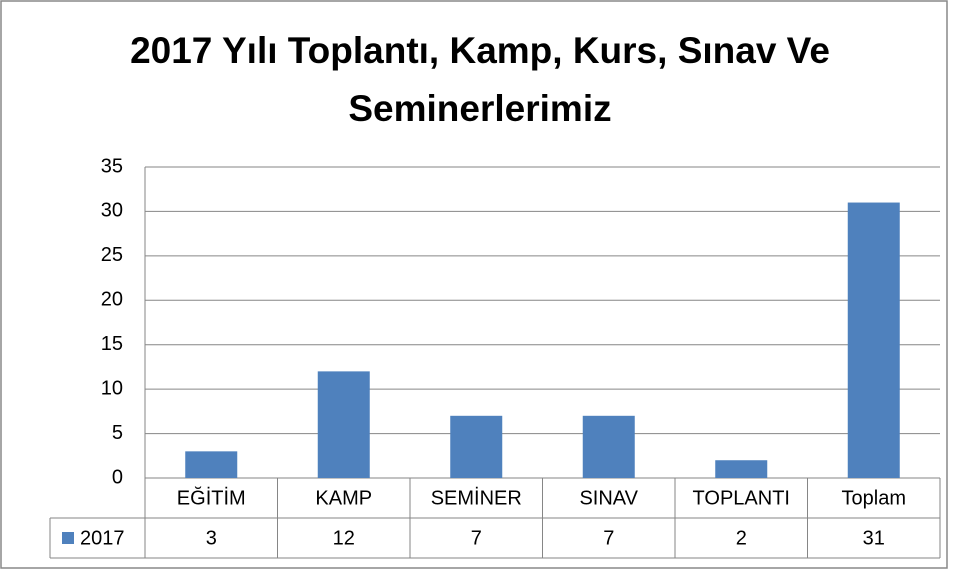 The width and height of the screenshot is (956, 575). What do you see at coordinates (112, 344) in the screenshot?
I see `y-tick-label: 15` at bounding box center [112, 344].